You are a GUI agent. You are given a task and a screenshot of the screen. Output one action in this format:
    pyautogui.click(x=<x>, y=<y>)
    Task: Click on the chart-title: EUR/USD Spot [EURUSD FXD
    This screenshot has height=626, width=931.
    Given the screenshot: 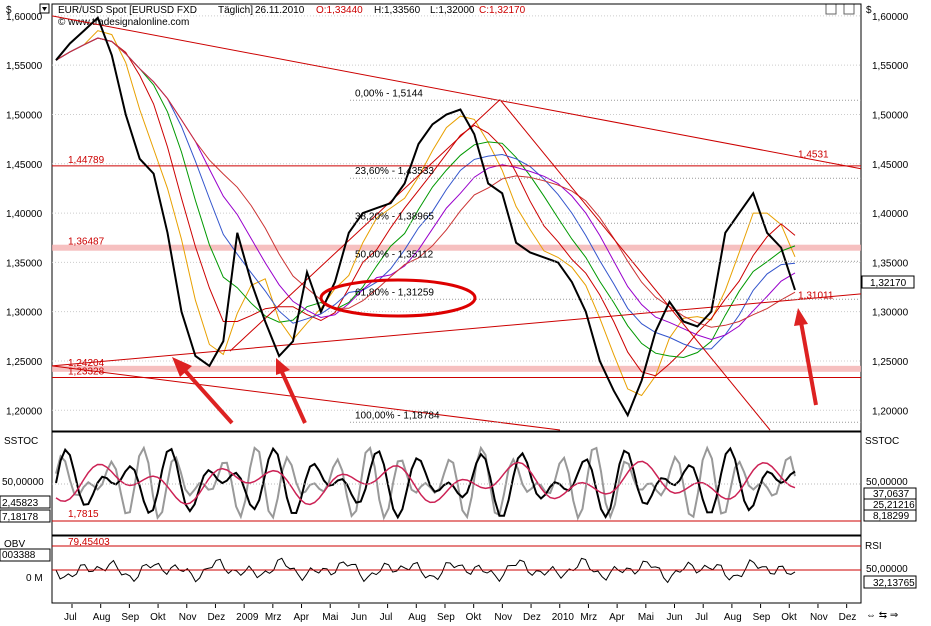 What is the action you would take?
    pyautogui.click(x=127, y=10)
    